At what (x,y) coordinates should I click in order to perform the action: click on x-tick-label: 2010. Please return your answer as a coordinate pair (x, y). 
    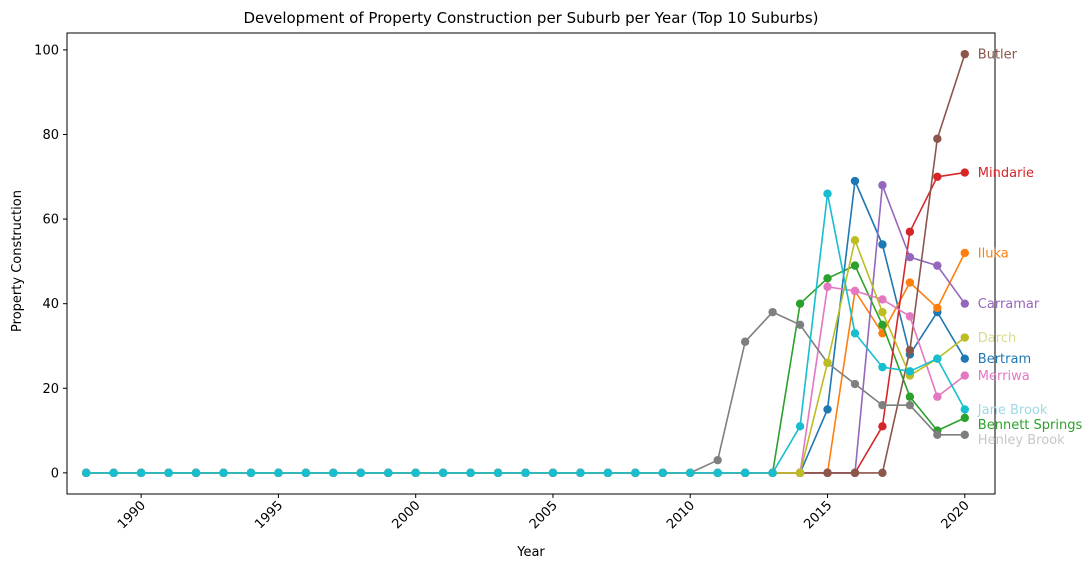
    Looking at the image, I should click on (681, 515).